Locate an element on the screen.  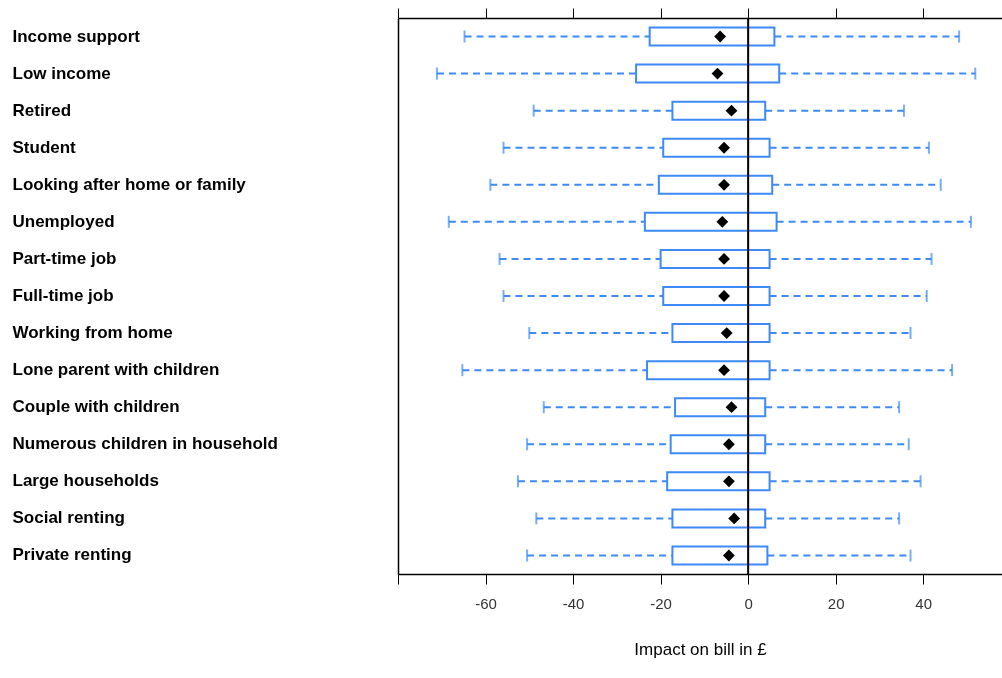
y-tick-label: Lone parent with children is located at coordinates (116, 370).